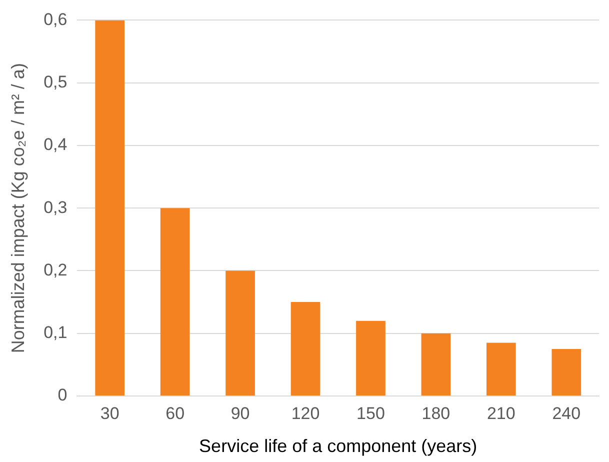 The image size is (609, 462). I want to click on x-tick-label: 150, so click(370, 413).